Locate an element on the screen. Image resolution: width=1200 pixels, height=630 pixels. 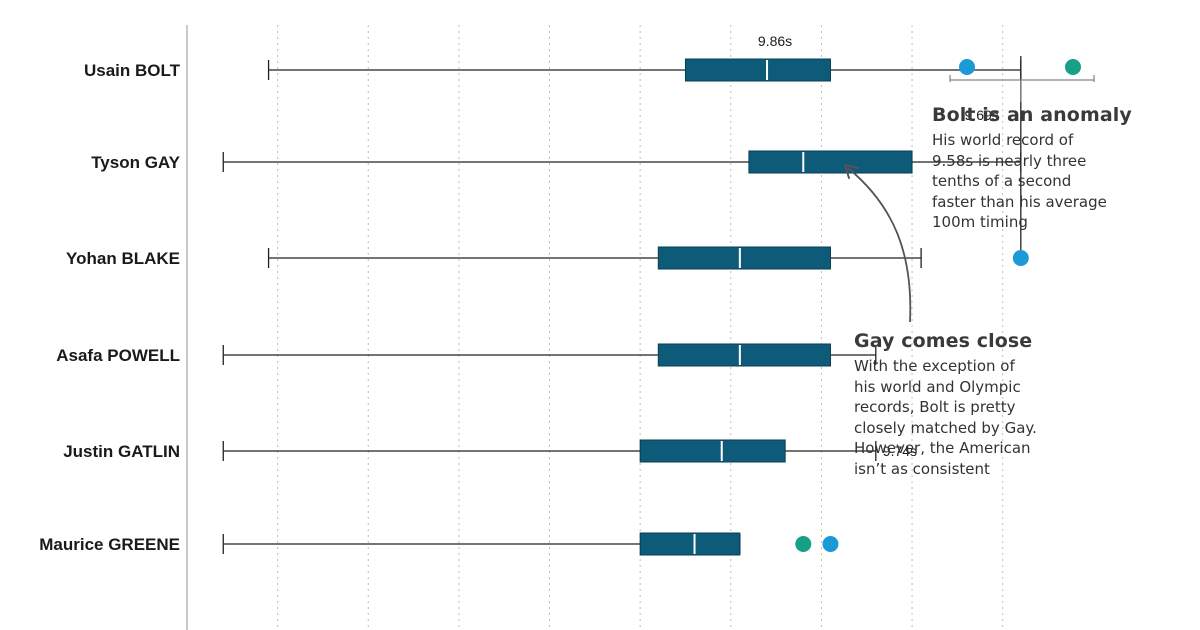
annotation-bolt-line-0: His world record of is located at coordinates (1003, 140).